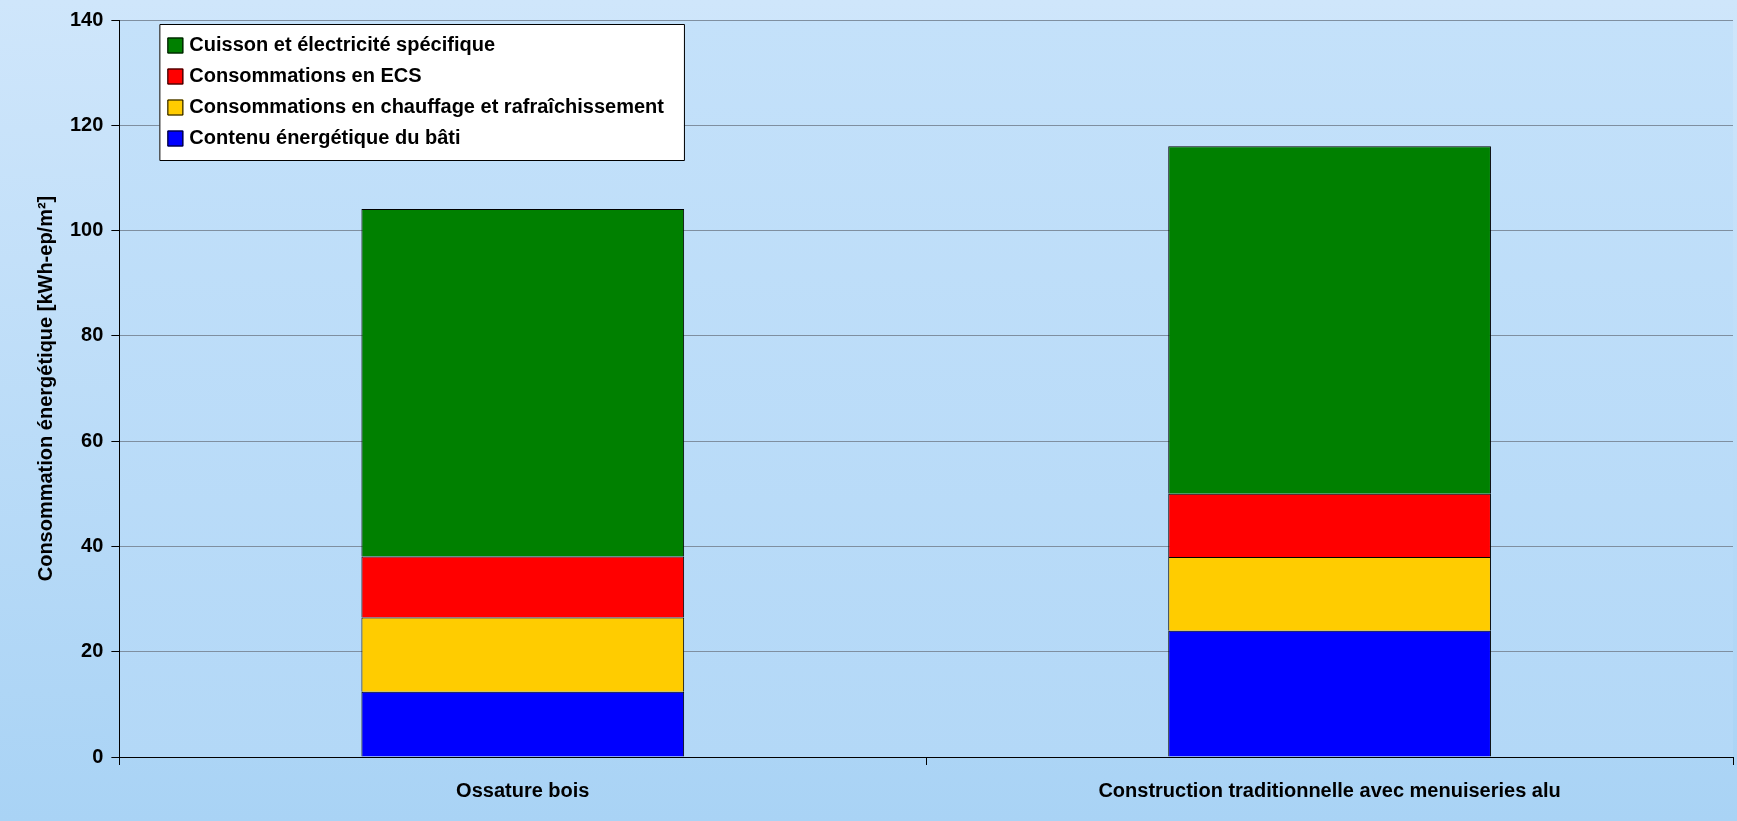 The image size is (1737, 821). What do you see at coordinates (92, 439) in the screenshot?
I see `y-tick-label: 60` at bounding box center [92, 439].